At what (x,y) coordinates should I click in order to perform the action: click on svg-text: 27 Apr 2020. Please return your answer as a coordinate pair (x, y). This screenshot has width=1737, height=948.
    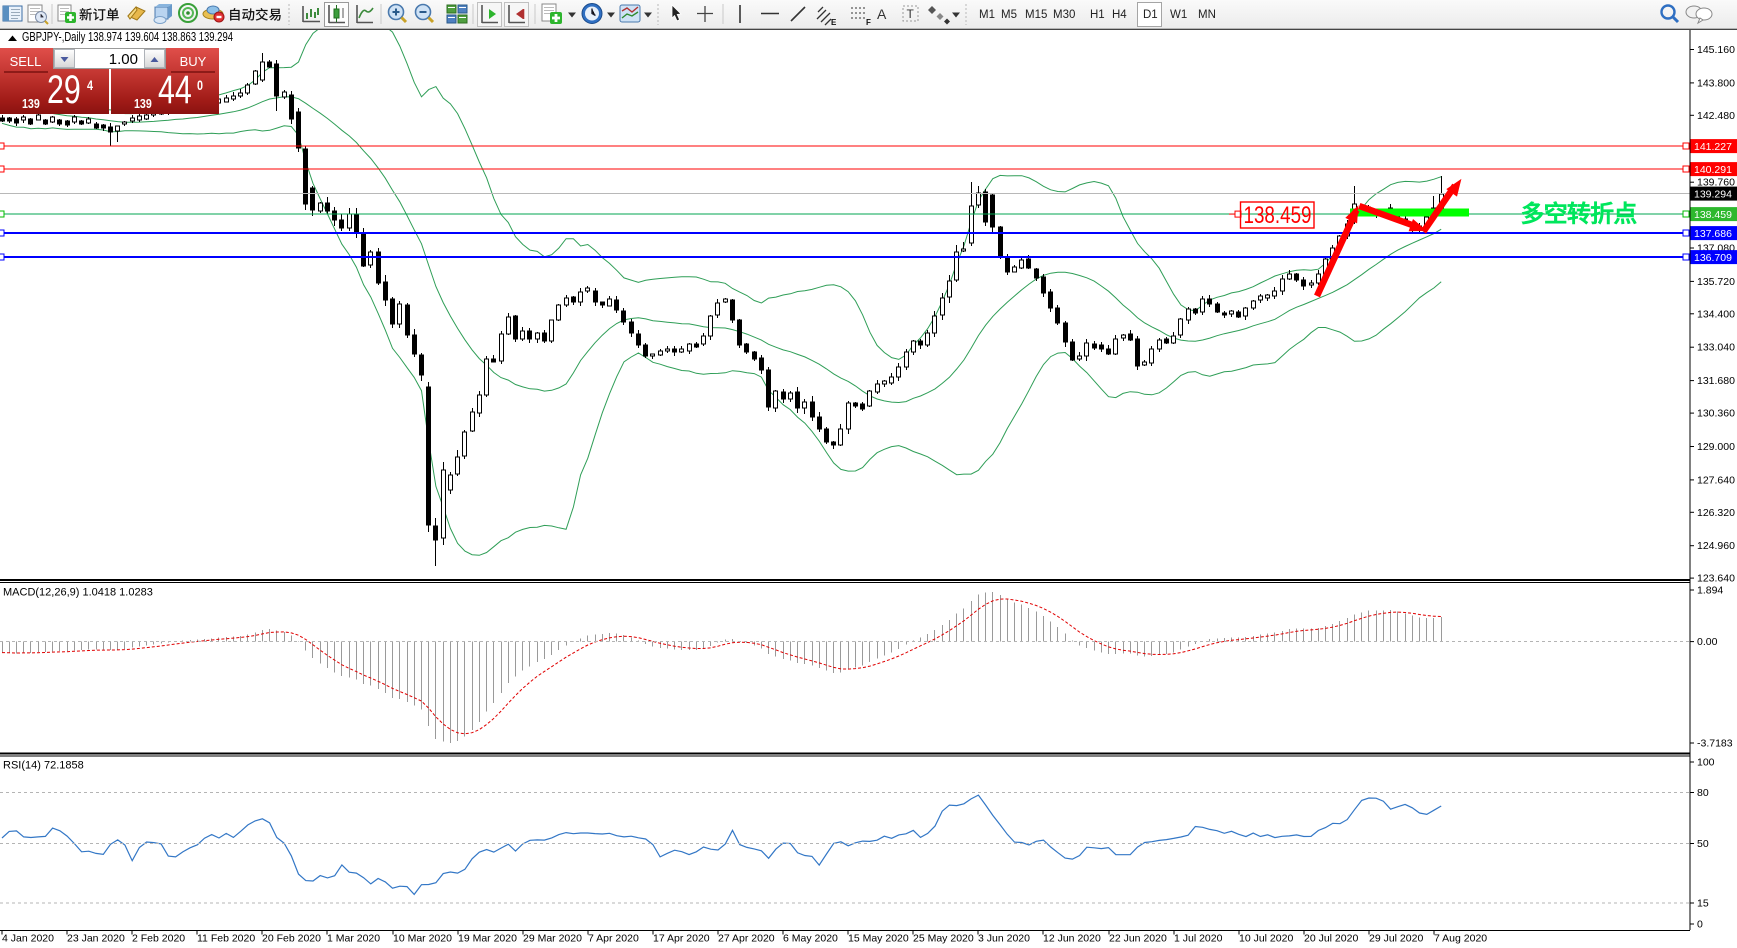
    Looking at the image, I should click on (746, 939).